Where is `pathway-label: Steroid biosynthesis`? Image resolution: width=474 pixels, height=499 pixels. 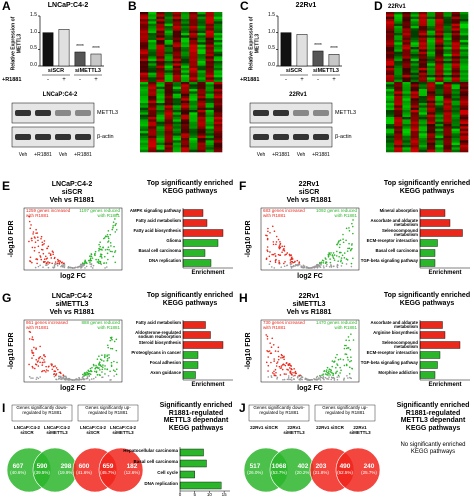
pathway-label: Steroid biosynthesis is located at coordinates (159, 342).